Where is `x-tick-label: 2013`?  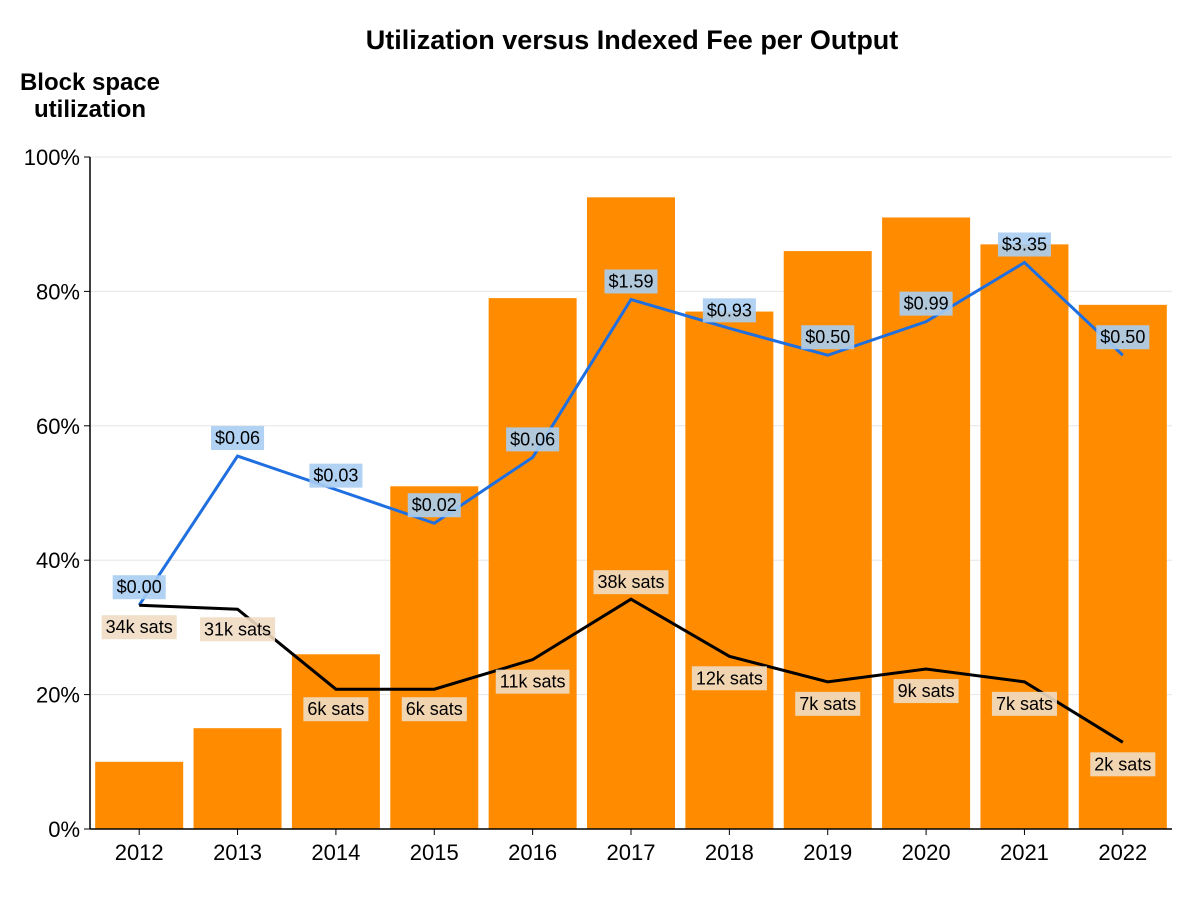
x-tick-label: 2013 is located at coordinates (237, 852).